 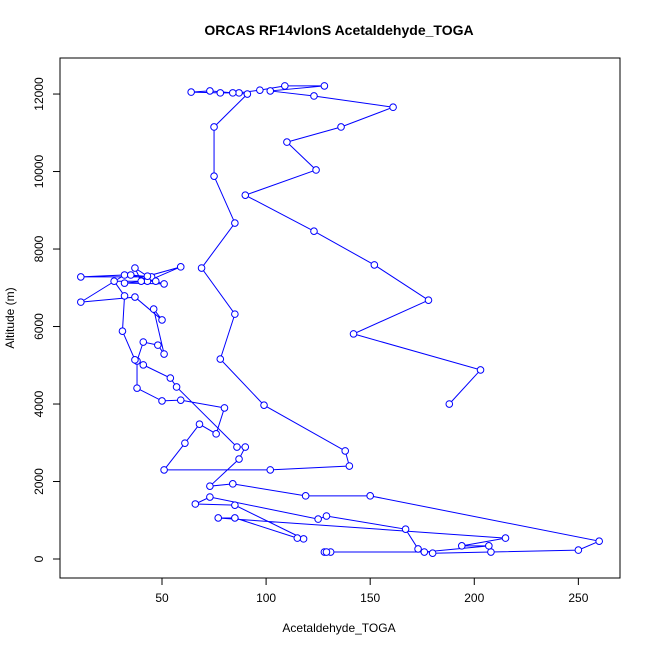 What do you see at coordinates (39, 558) in the screenshot?
I see `y-tick-label: 0` at bounding box center [39, 558].